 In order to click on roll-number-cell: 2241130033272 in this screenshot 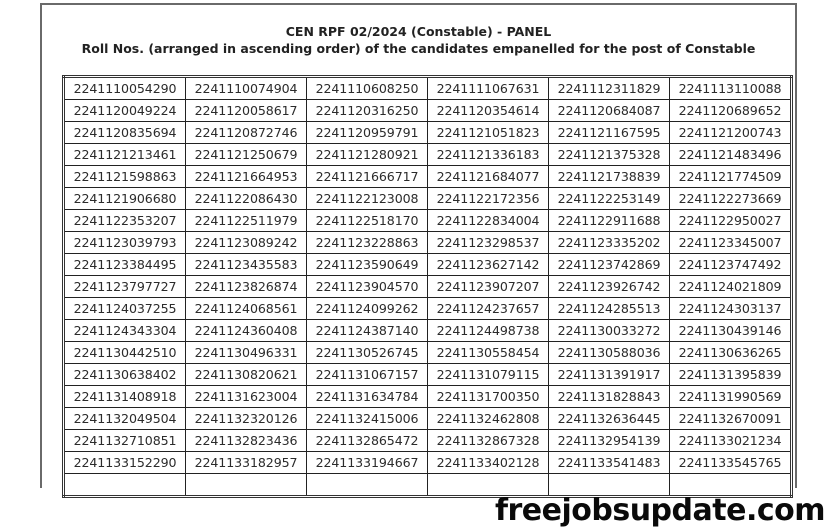, I will do `click(609, 330)`.